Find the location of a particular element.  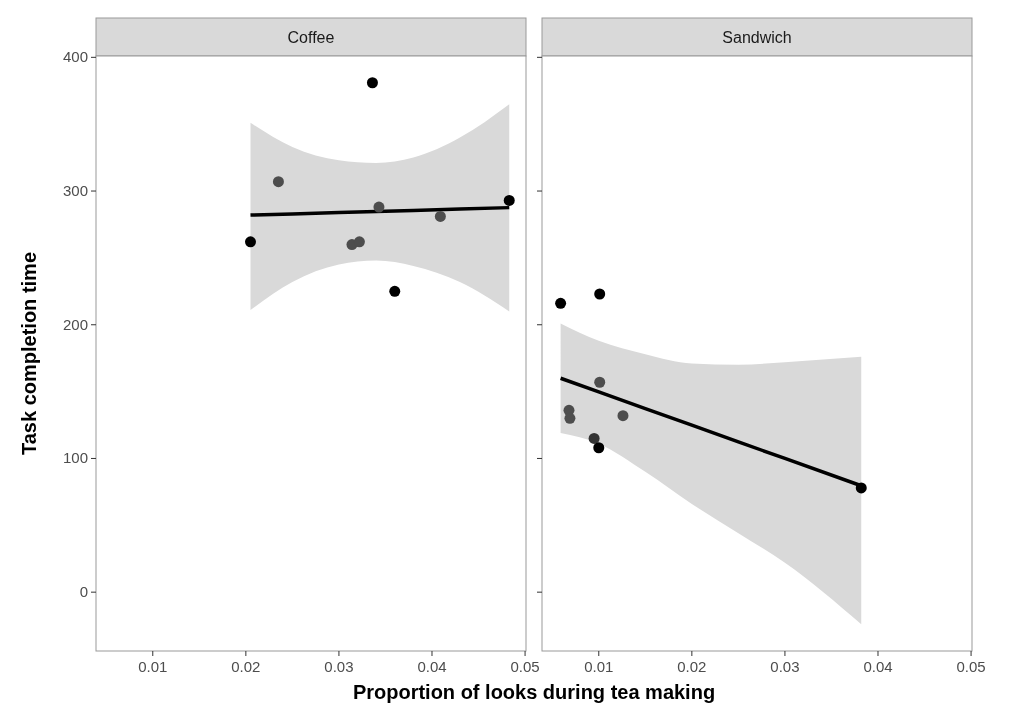

y-tick-label: 300 is located at coordinates (75, 191).